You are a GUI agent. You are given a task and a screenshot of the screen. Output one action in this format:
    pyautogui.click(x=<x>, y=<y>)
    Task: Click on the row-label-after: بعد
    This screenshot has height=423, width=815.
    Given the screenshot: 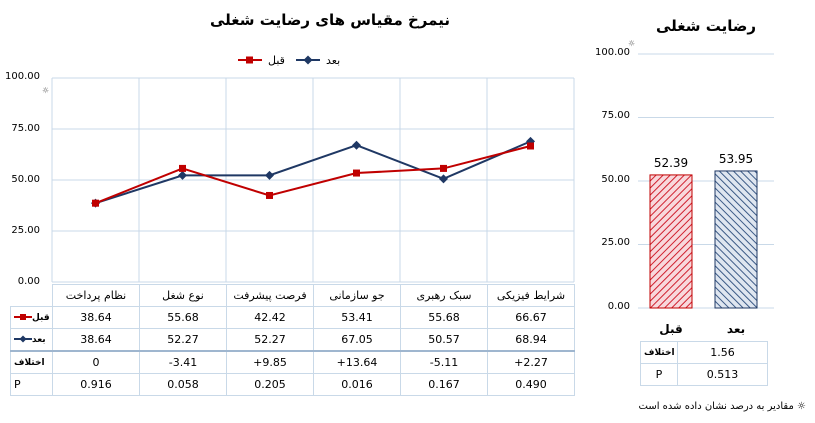 What is the action you would take?
    pyautogui.click(x=31, y=340)
    